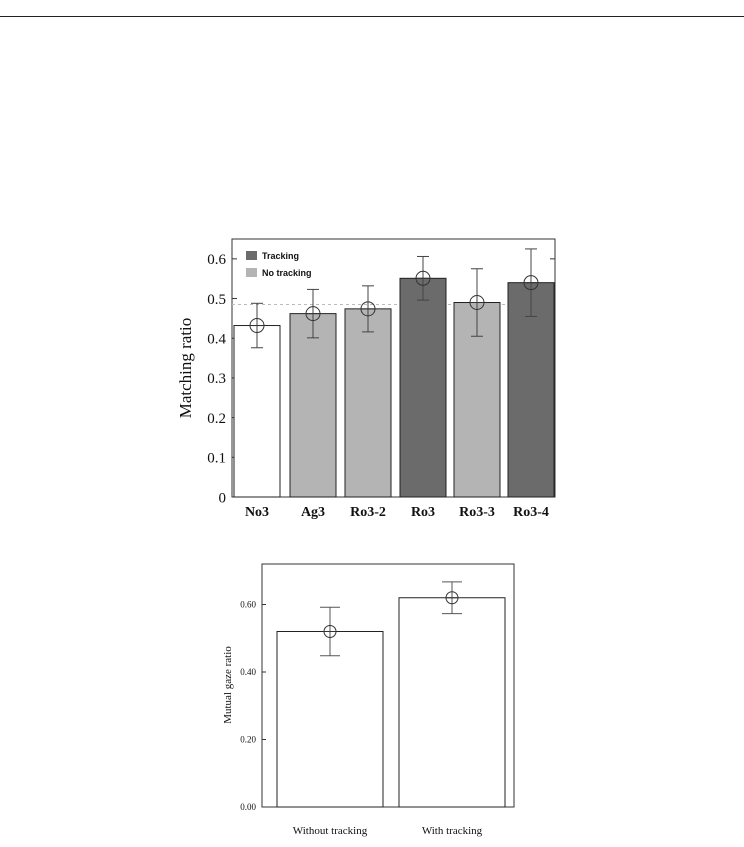  I want to click on y-tick-label: 0.3, so click(216, 379).